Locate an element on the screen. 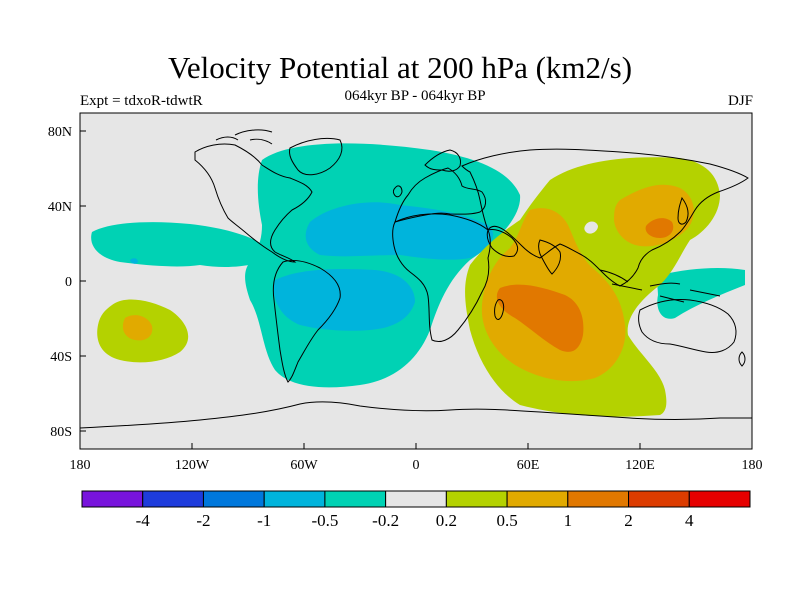 This screenshot has width=800, height=600. lat-label: 80N is located at coordinates (60, 132).